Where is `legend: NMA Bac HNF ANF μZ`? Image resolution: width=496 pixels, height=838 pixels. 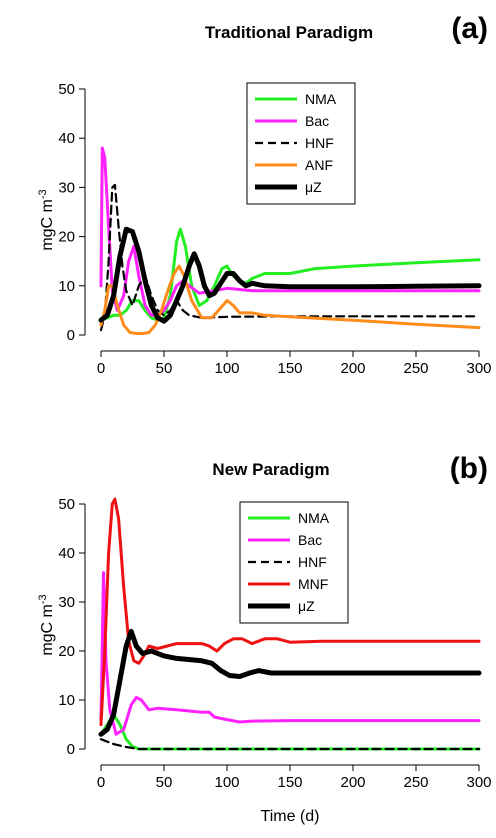
legend: NMA Bac HNF ANF μZ is located at coordinates (301, 143).